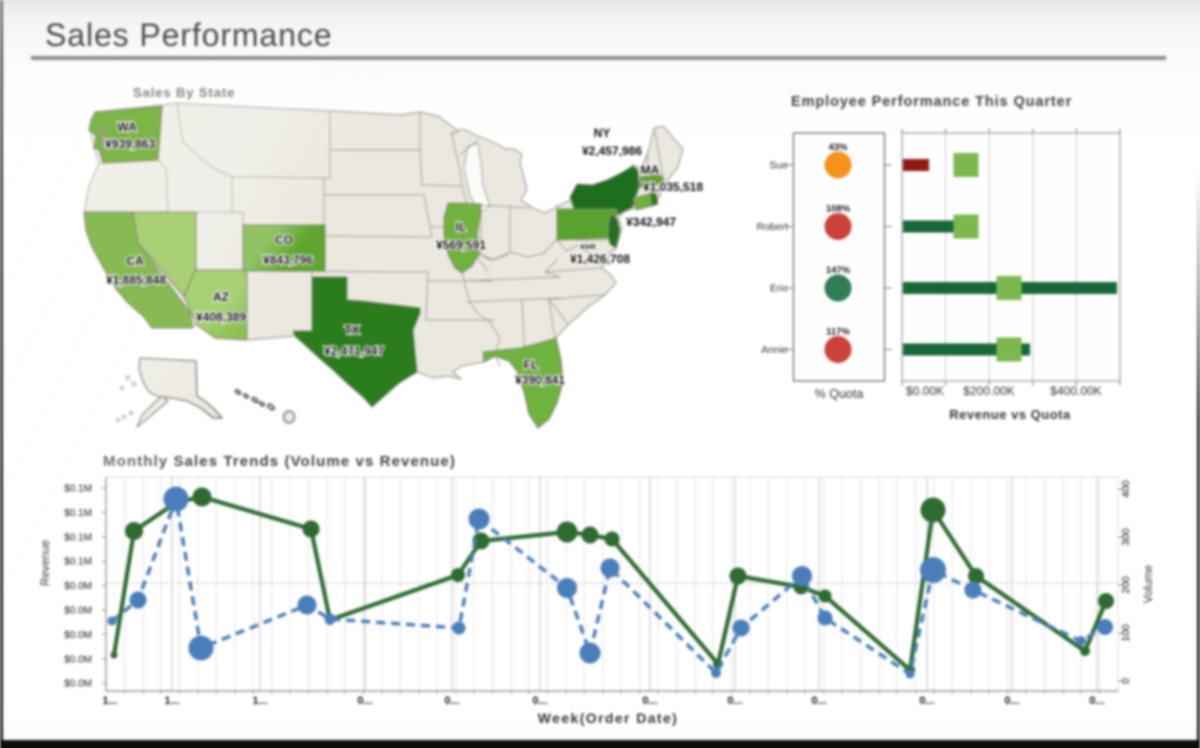 The image size is (1200, 748). Describe the element at coordinates (354, 351) in the screenshot. I see `svg-text: ¥2,471,947` at that location.